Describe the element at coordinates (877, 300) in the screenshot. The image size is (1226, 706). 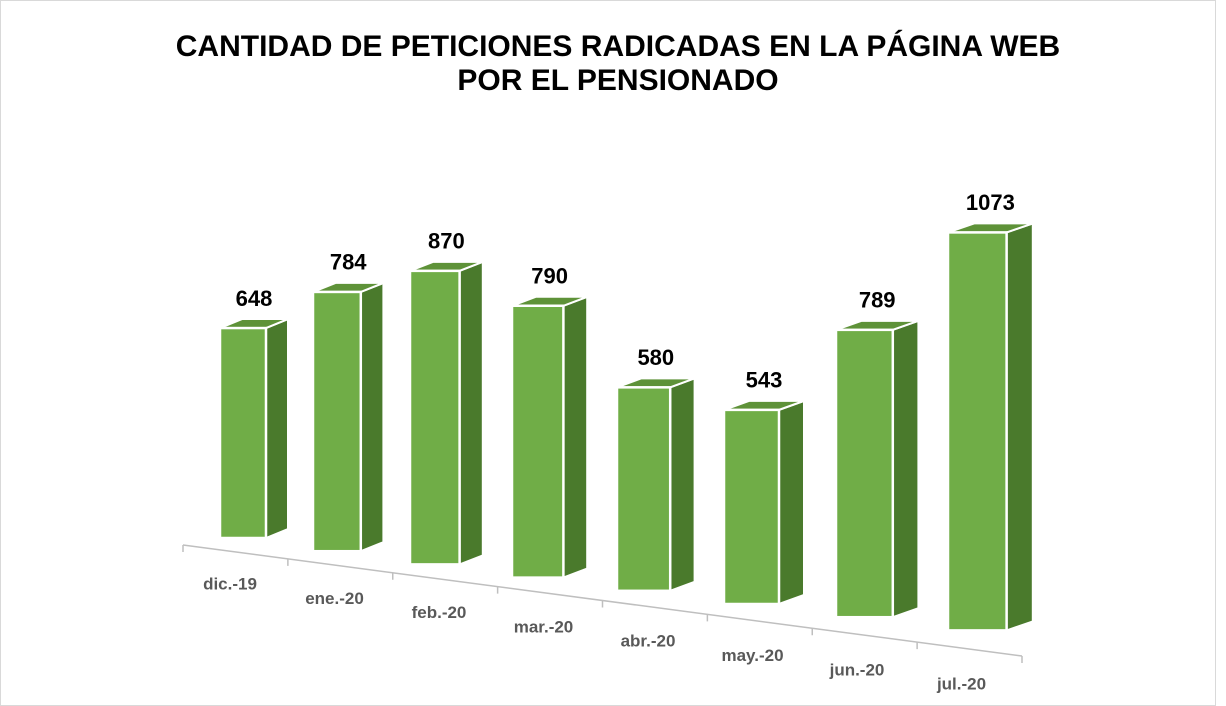
I see `data-label: 789` at that location.